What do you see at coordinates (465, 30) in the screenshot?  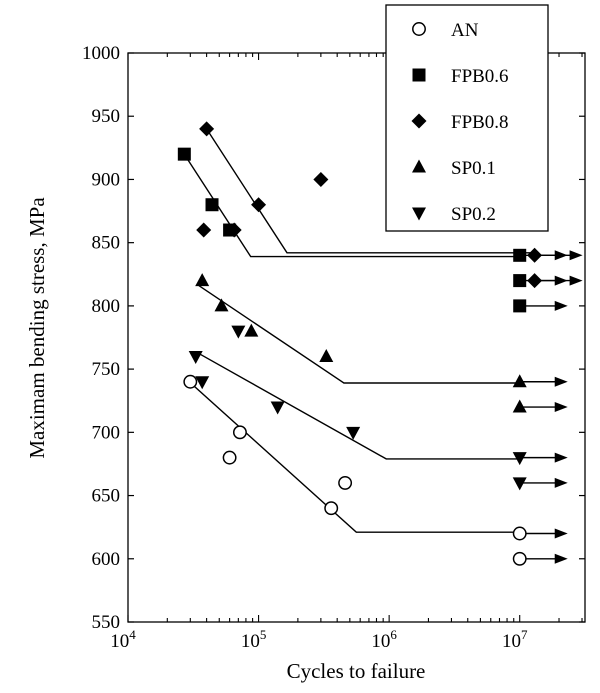 I see `legend-label: AN` at bounding box center [465, 30].